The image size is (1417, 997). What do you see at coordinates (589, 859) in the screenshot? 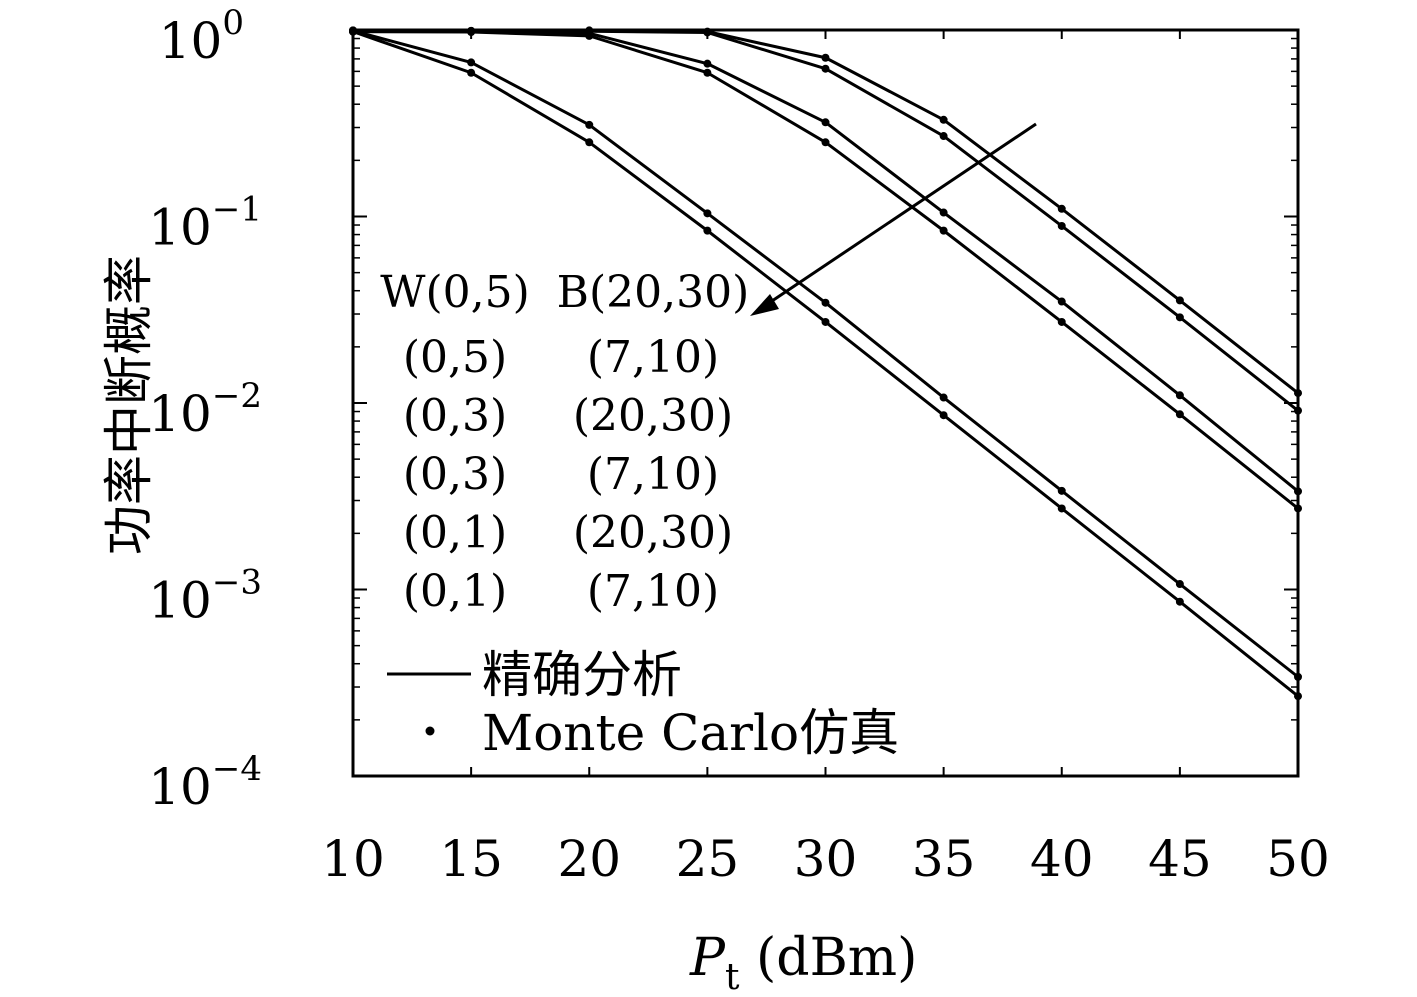
I see `x-tick-label: 20` at bounding box center [589, 859].